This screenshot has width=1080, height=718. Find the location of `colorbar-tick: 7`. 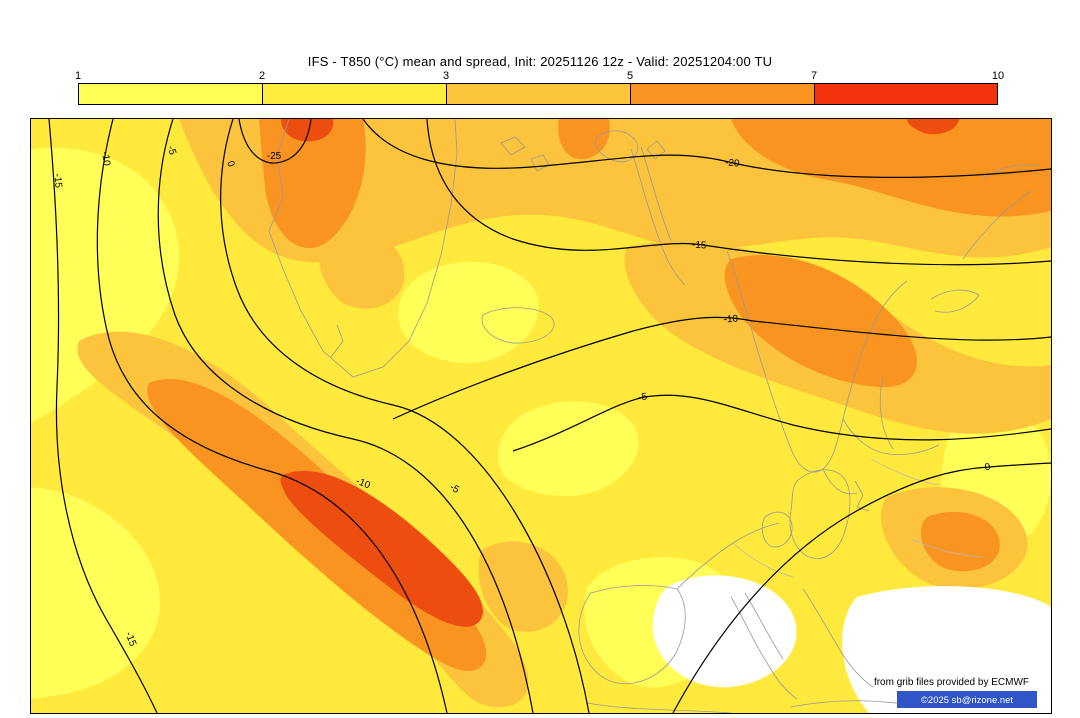

colorbar-tick: 7 is located at coordinates (814, 76).